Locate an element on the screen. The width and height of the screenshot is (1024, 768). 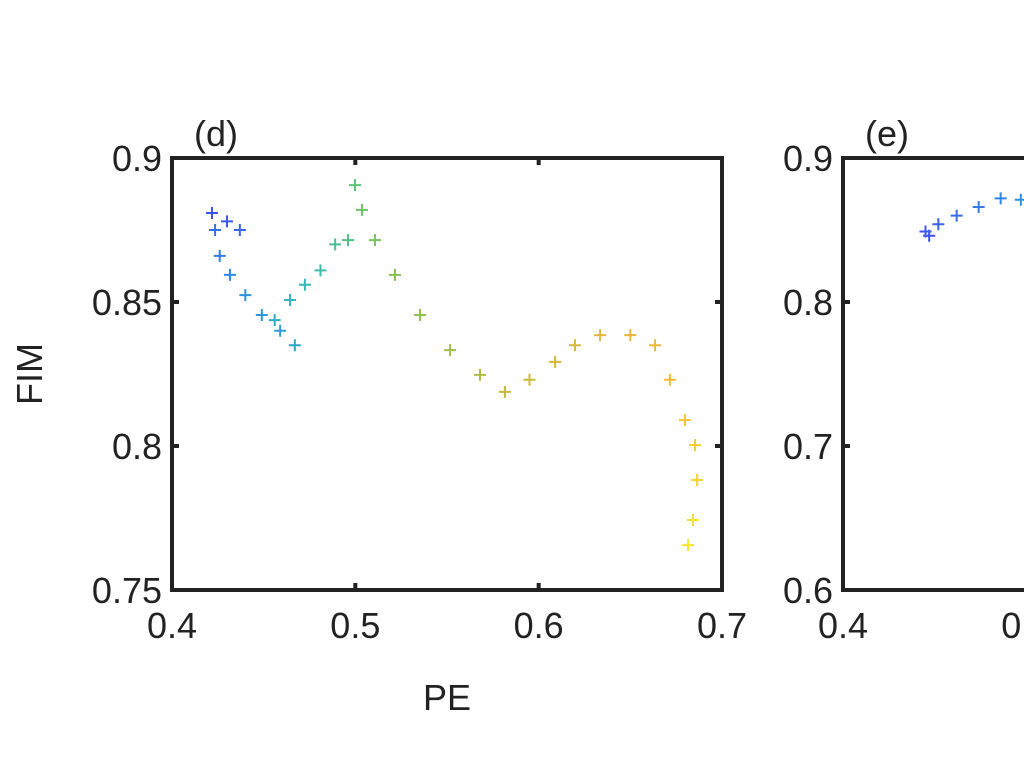
y-tick-label: 0.7 is located at coordinates (808, 446).